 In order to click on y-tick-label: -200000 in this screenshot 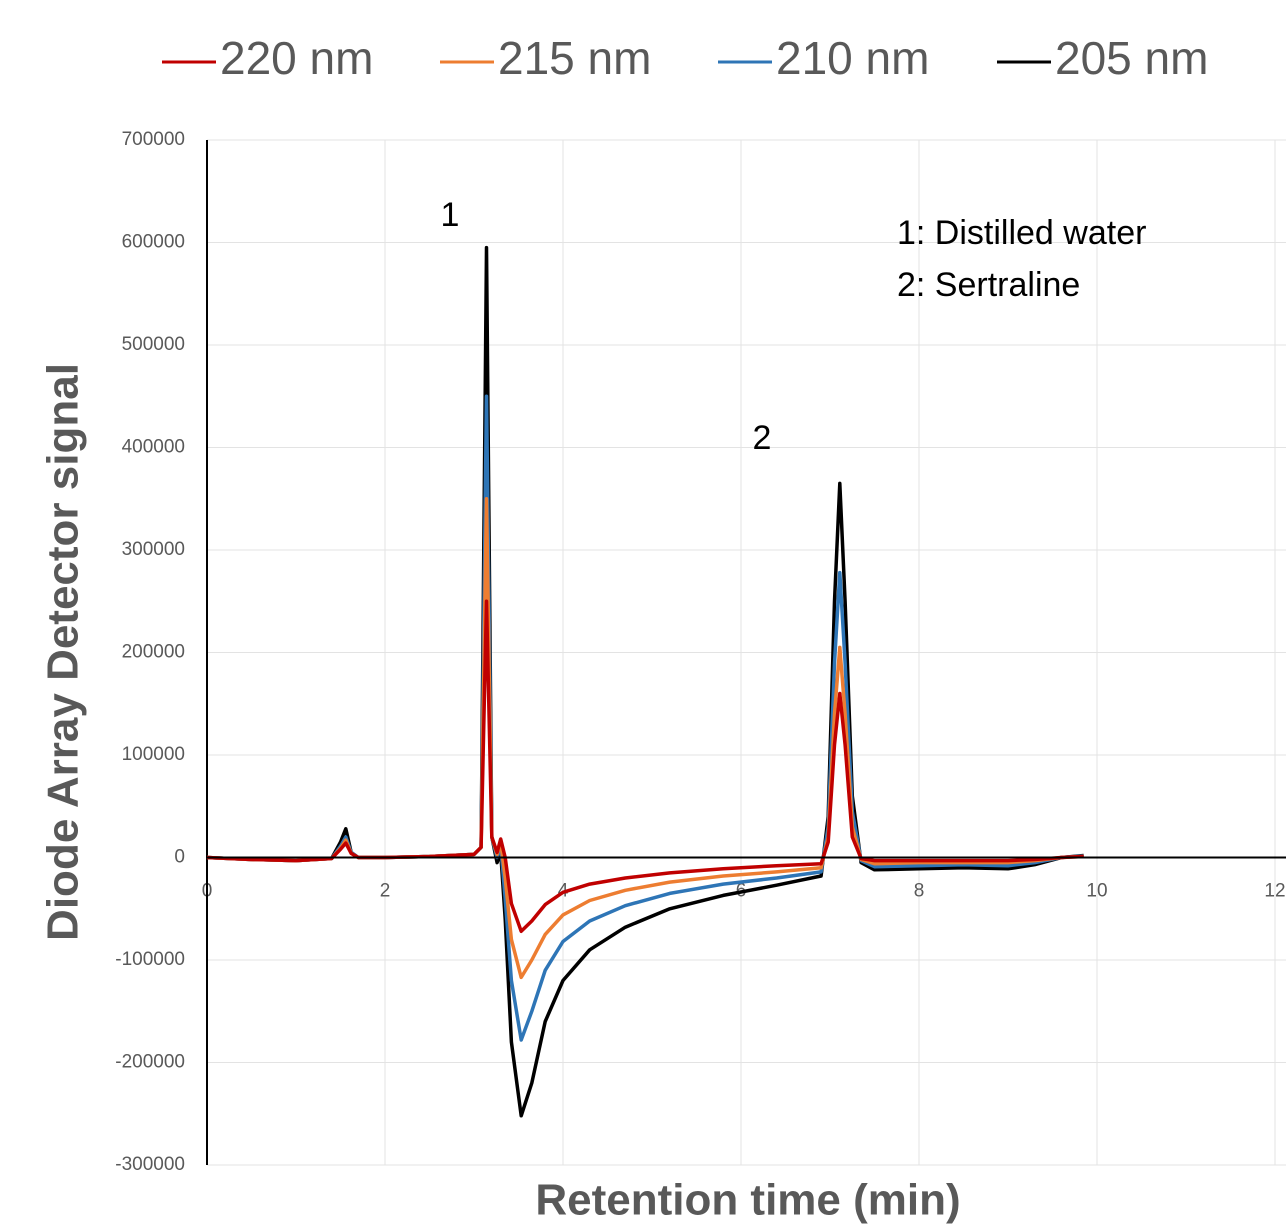, I will do `click(150, 1062)`.